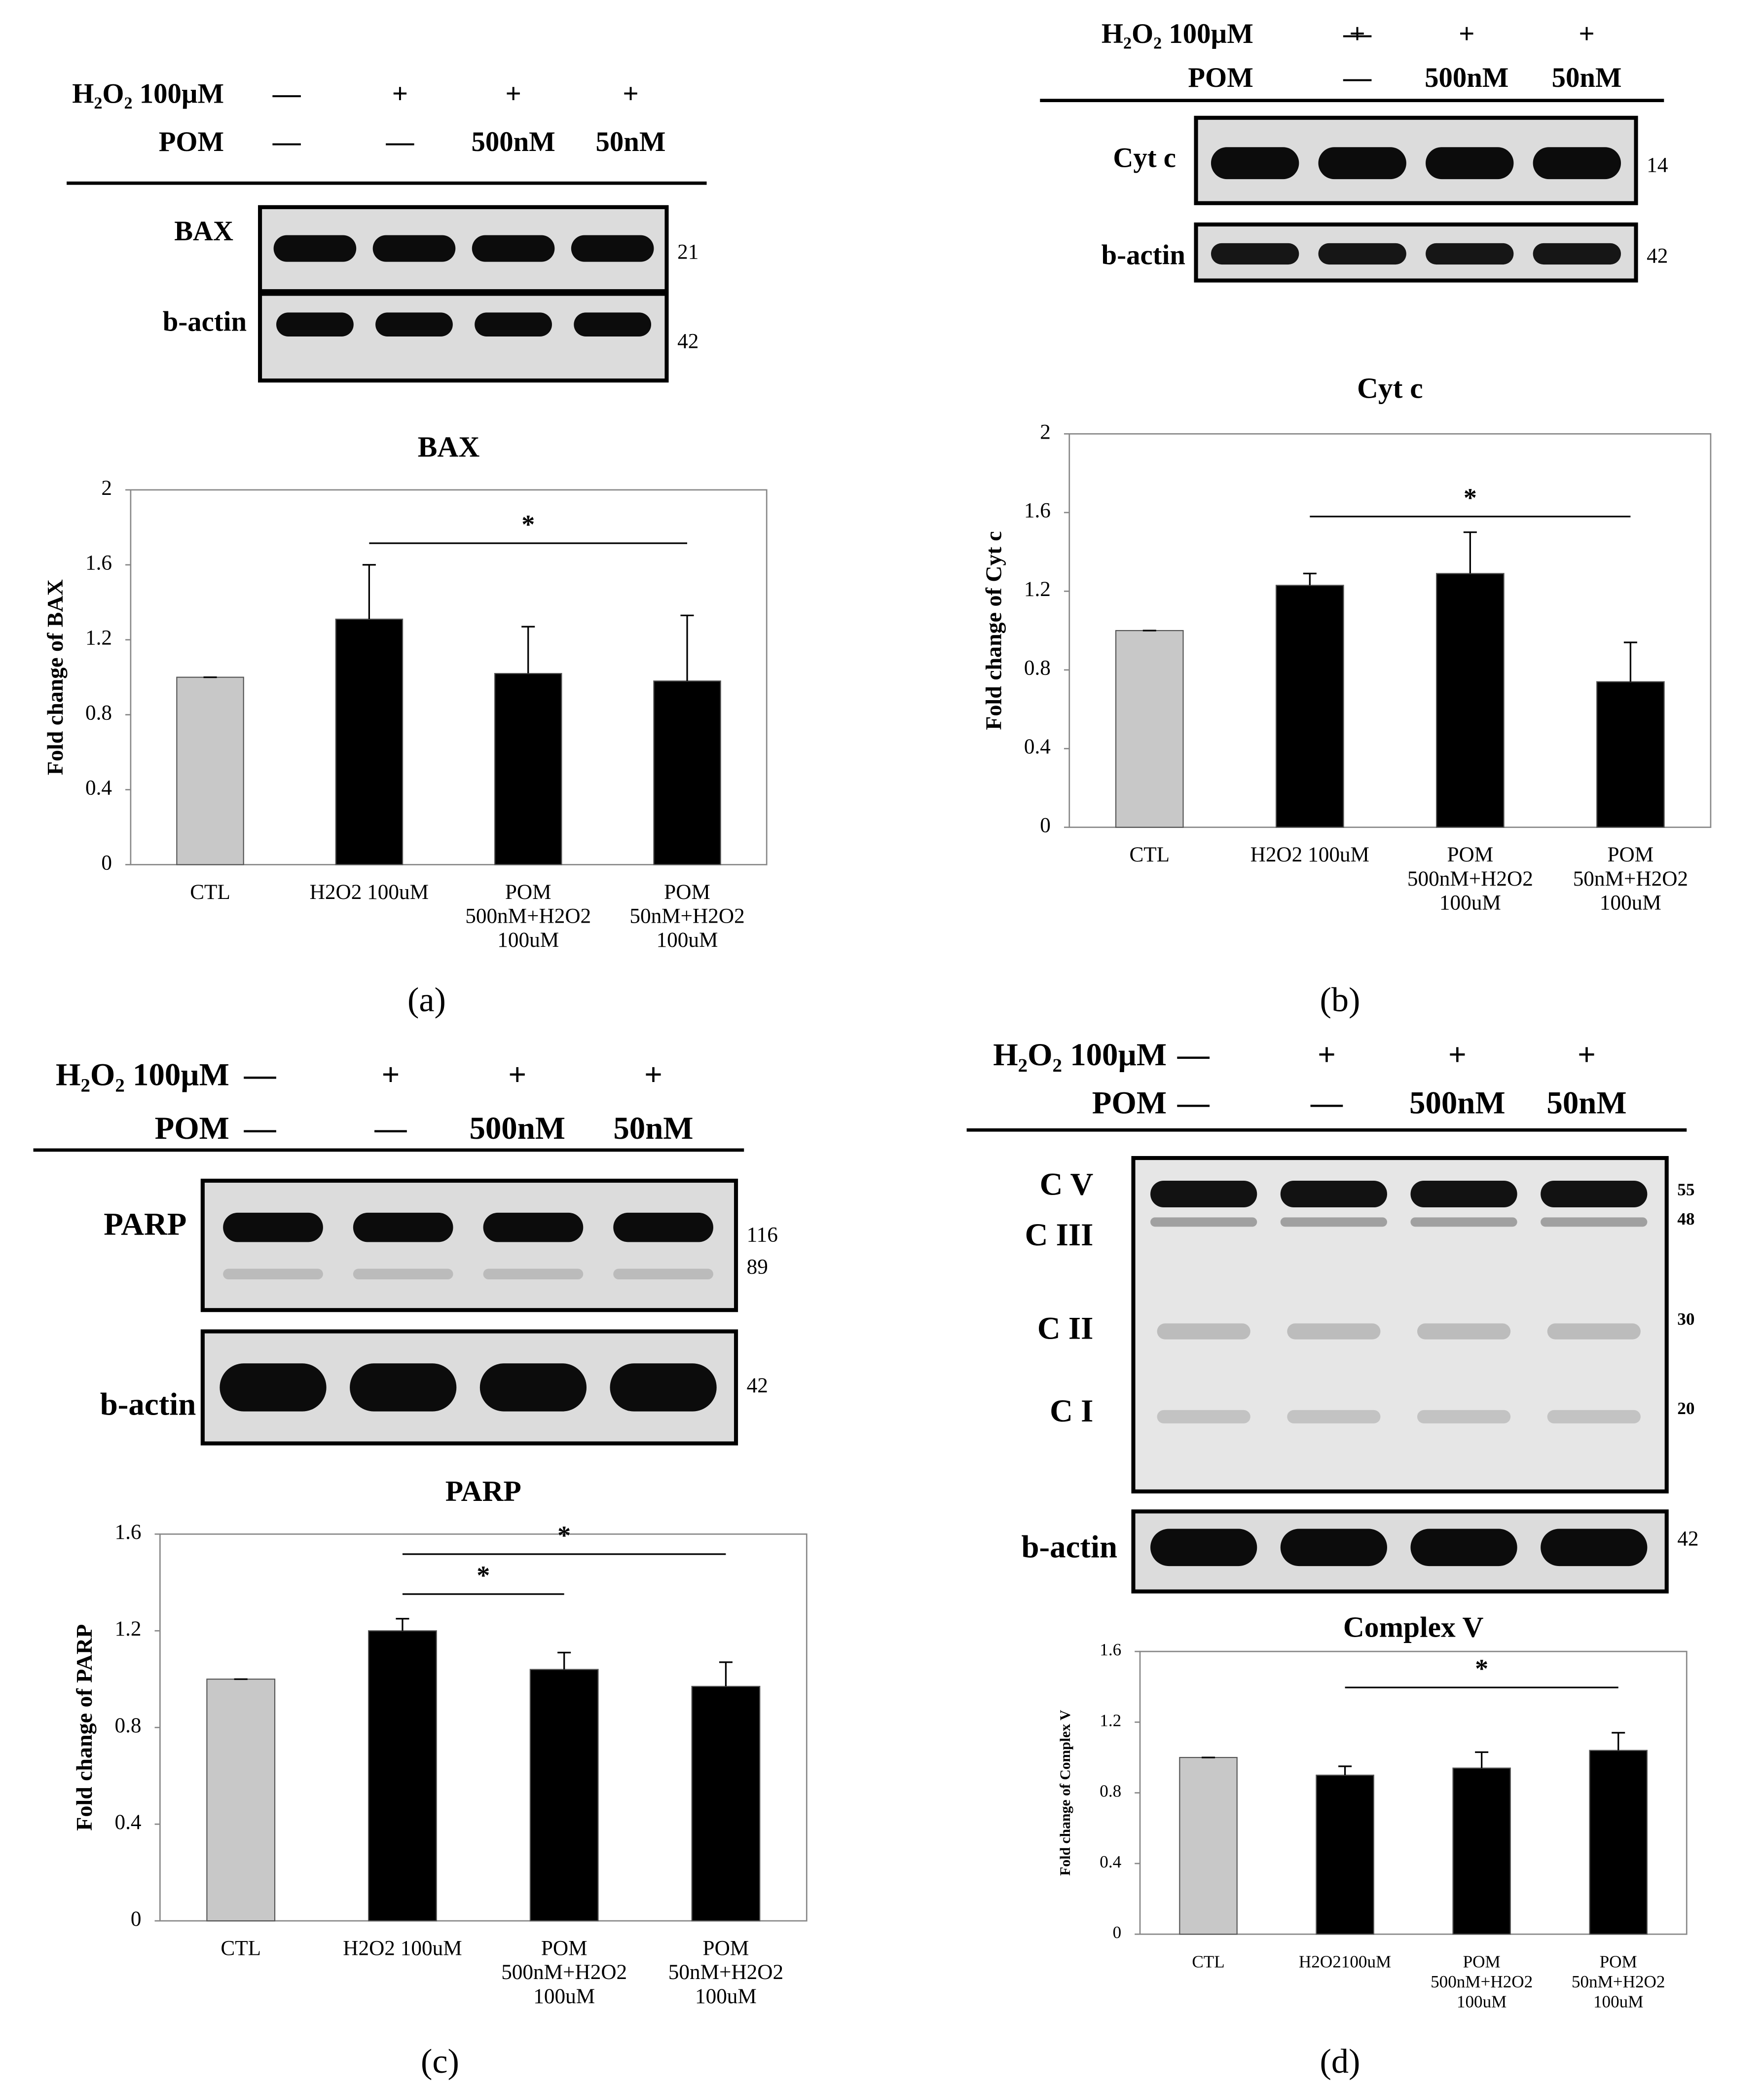 This screenshot has height=2092, width=1764. Describe the element at coordinates (1340, 2062) in the screenshot. I see `panel-label: (d)` at that location.